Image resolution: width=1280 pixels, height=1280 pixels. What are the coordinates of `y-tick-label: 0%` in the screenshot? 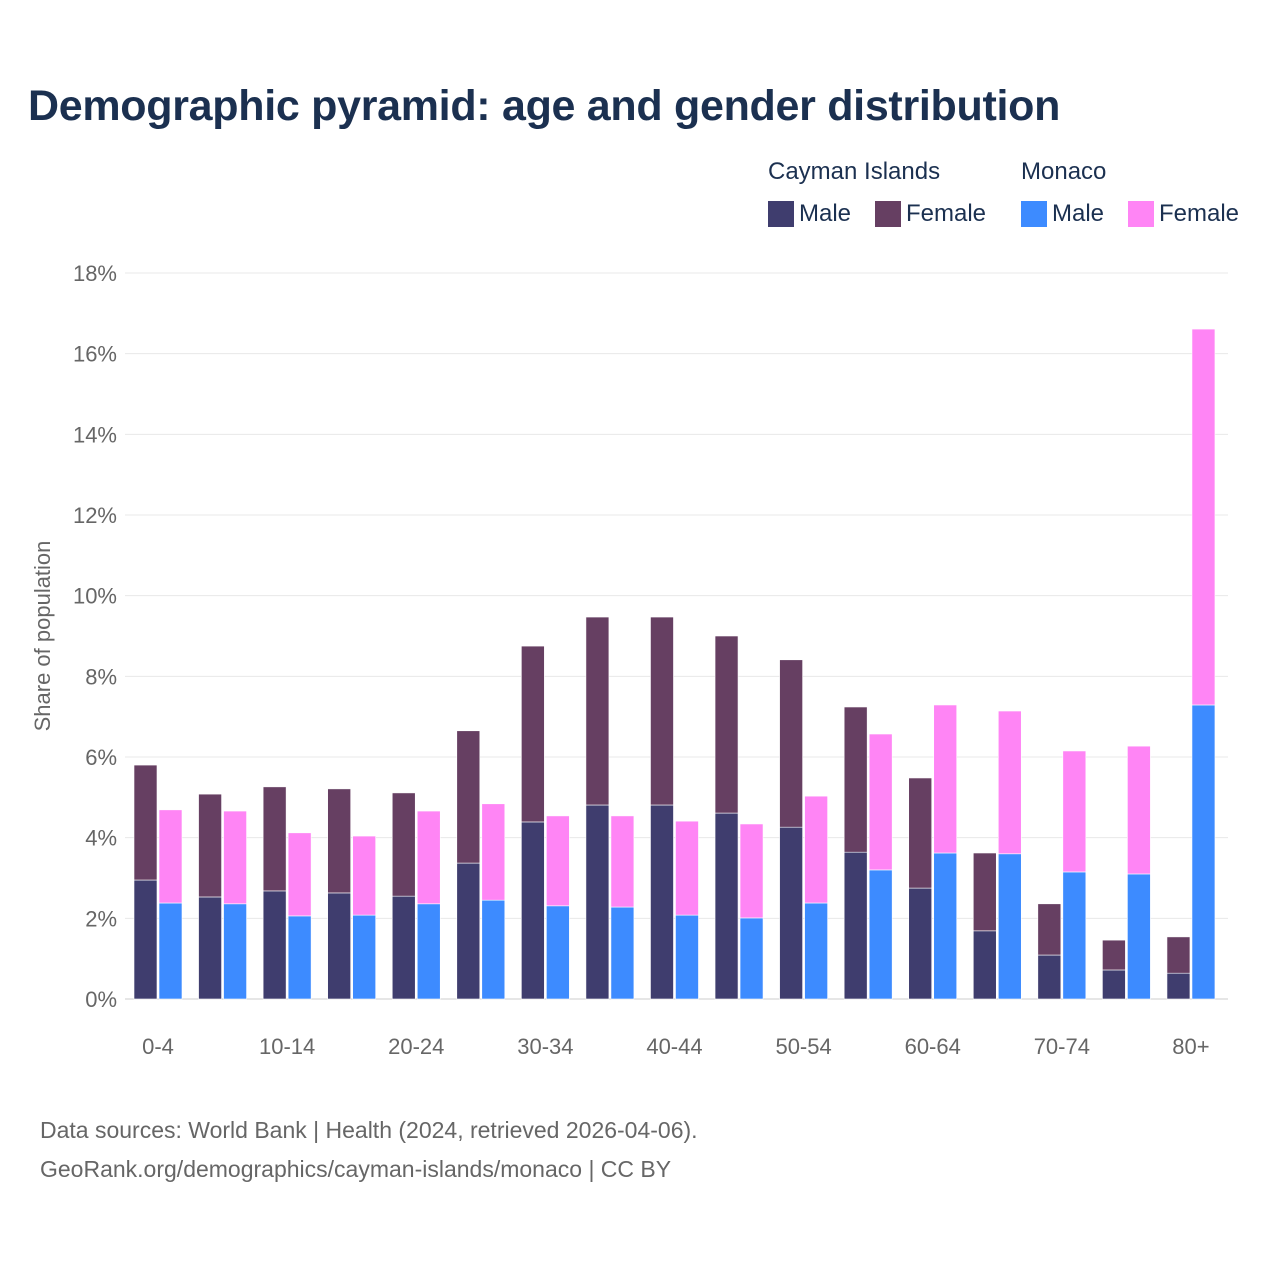 It's located at (101, 999).